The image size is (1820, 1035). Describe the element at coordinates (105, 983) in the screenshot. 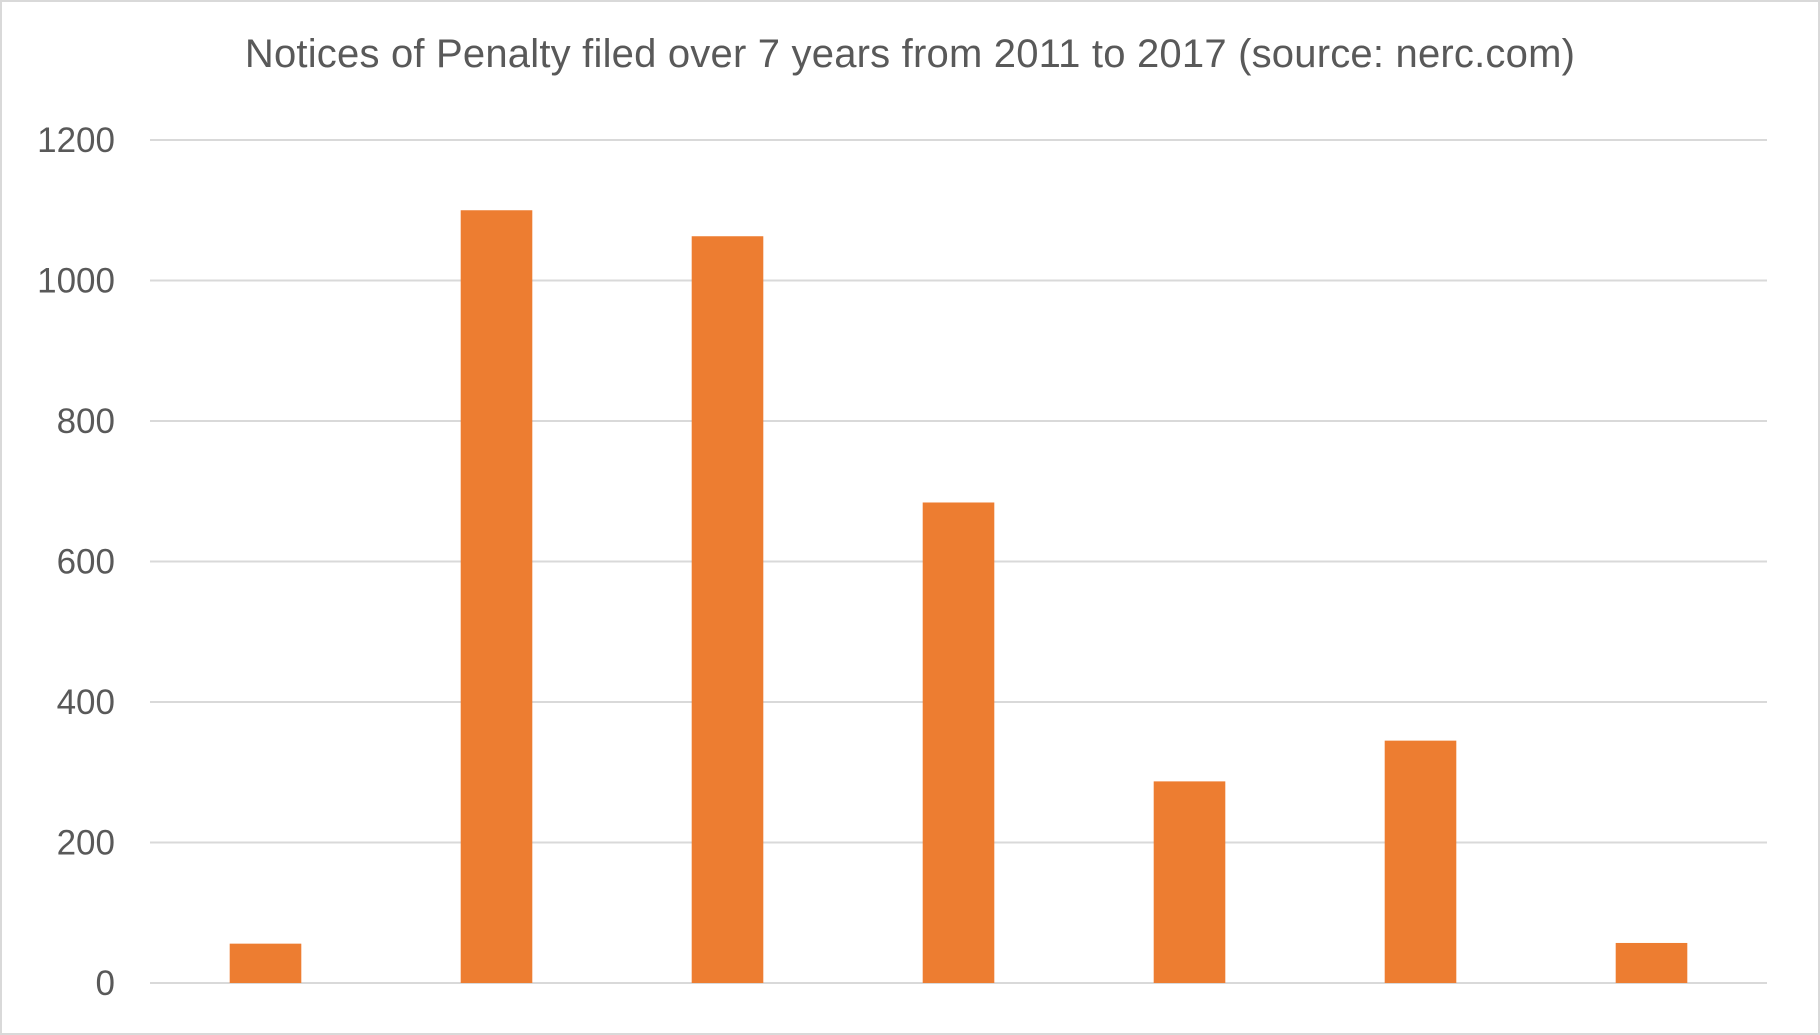

I see `y-tick-label: 0` at that location.